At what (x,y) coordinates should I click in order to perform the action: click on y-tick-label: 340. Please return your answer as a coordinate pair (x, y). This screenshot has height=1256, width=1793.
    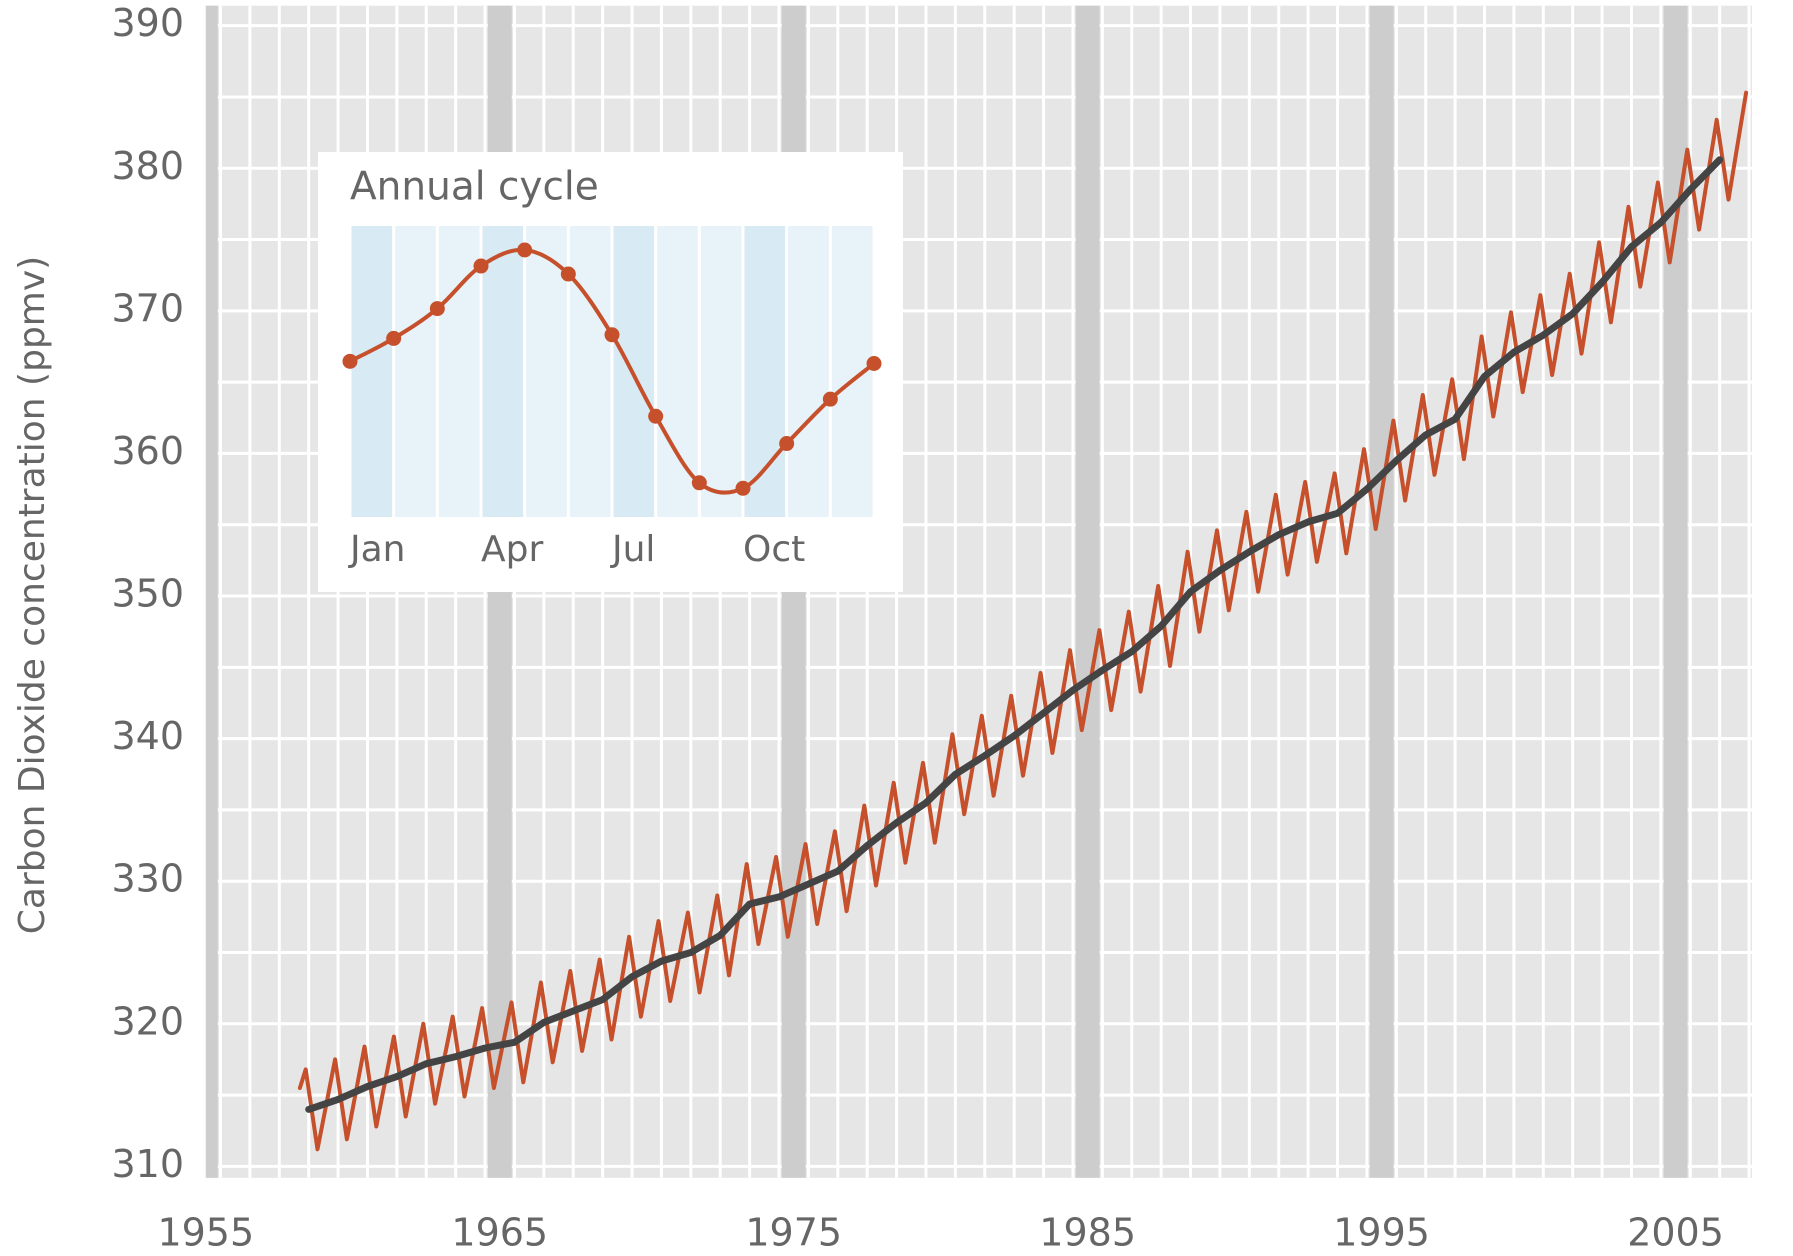
    Looking at the image, I should click on (147, 736).